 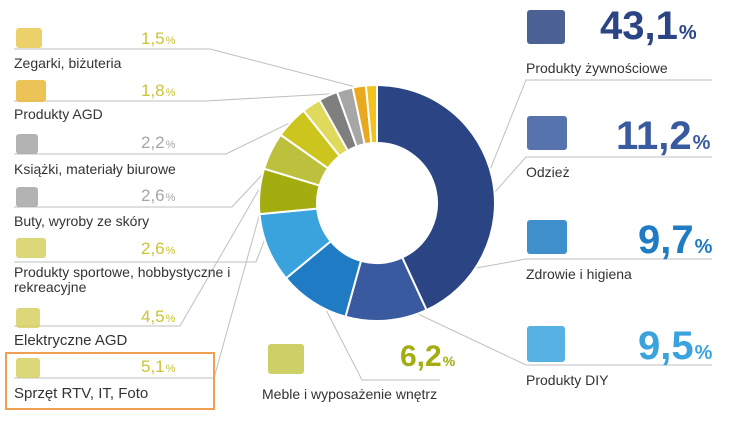 What do you see at coordinates (654, 136) in the screenshot?
I see `pct-value: 11,2` at bounding box center [654, 136].